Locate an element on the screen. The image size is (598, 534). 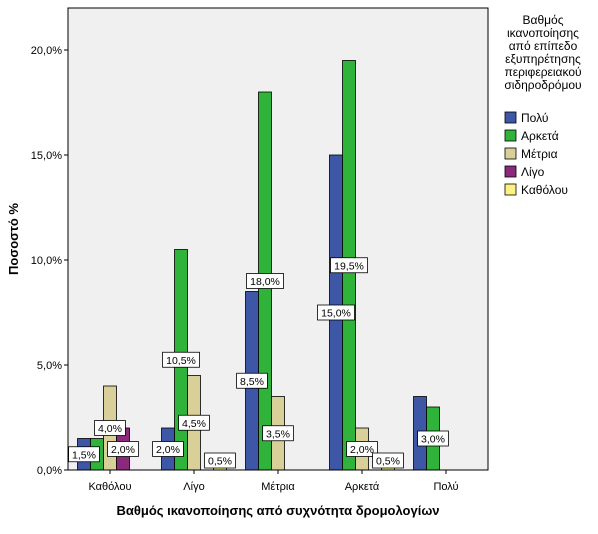
y-tick-label: 5,0% is located at coordinates (49, 366).